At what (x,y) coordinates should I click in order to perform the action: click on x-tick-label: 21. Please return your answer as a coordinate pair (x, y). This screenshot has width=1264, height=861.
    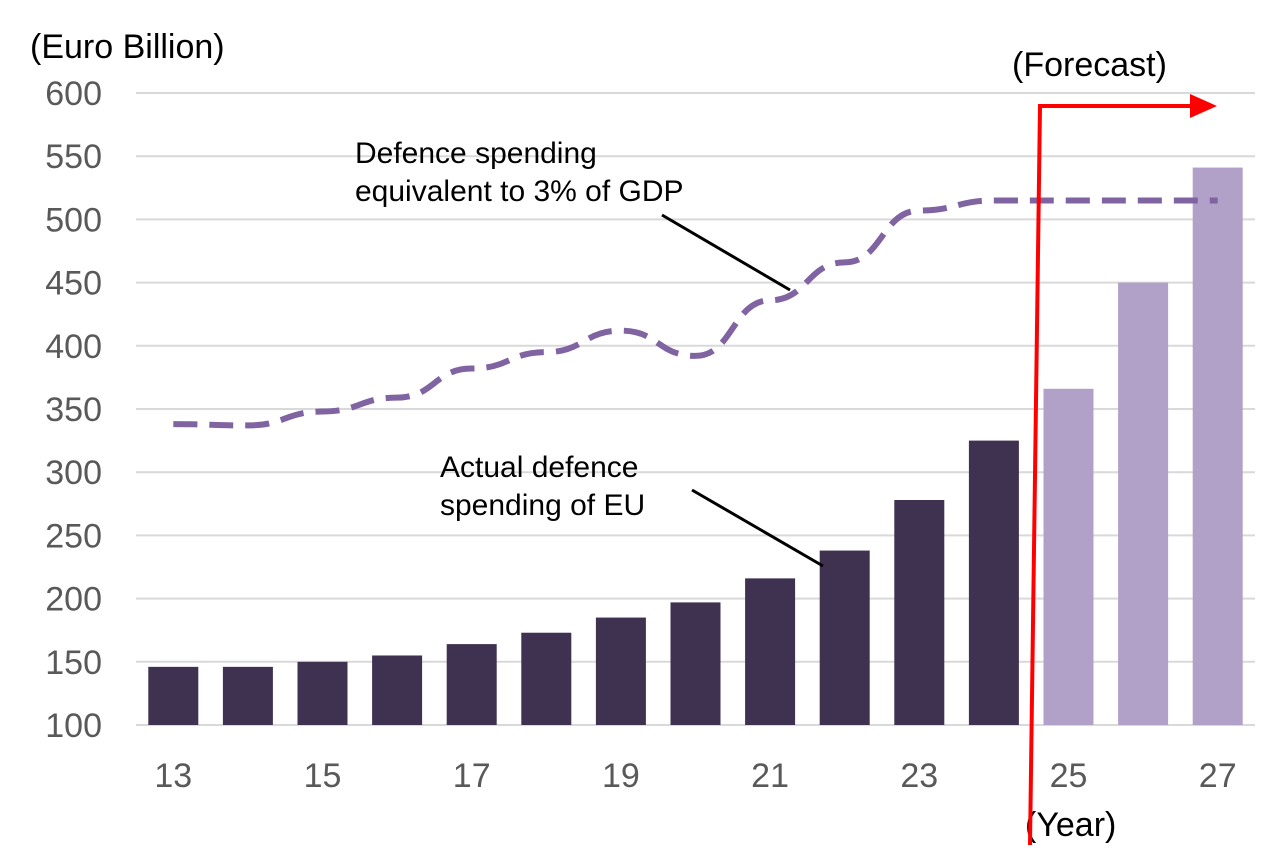
    Looking at the image, I should click on (770, 776).